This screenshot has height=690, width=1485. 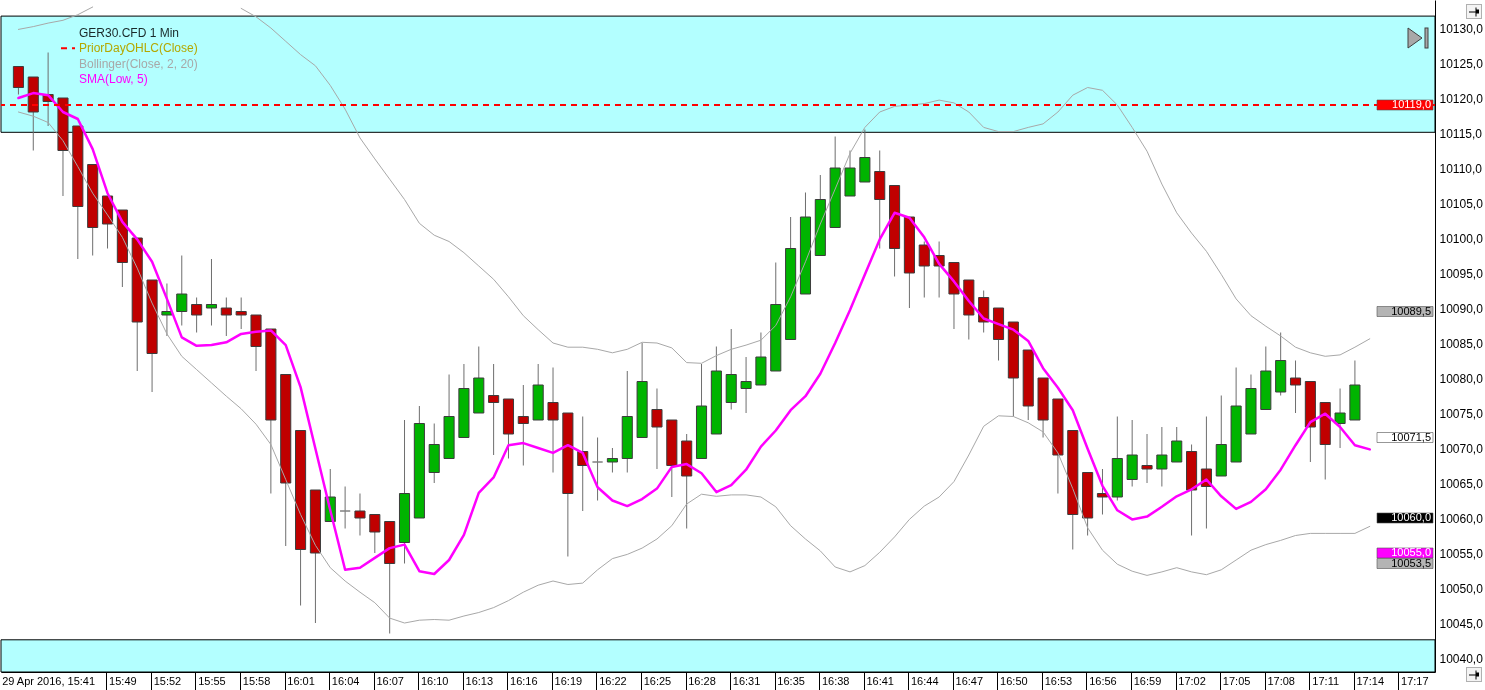 What do you see at coordinates (657, 680) in the screenshot?
I see `x-tick-label: 16:25` at bounding box center [657, 680].